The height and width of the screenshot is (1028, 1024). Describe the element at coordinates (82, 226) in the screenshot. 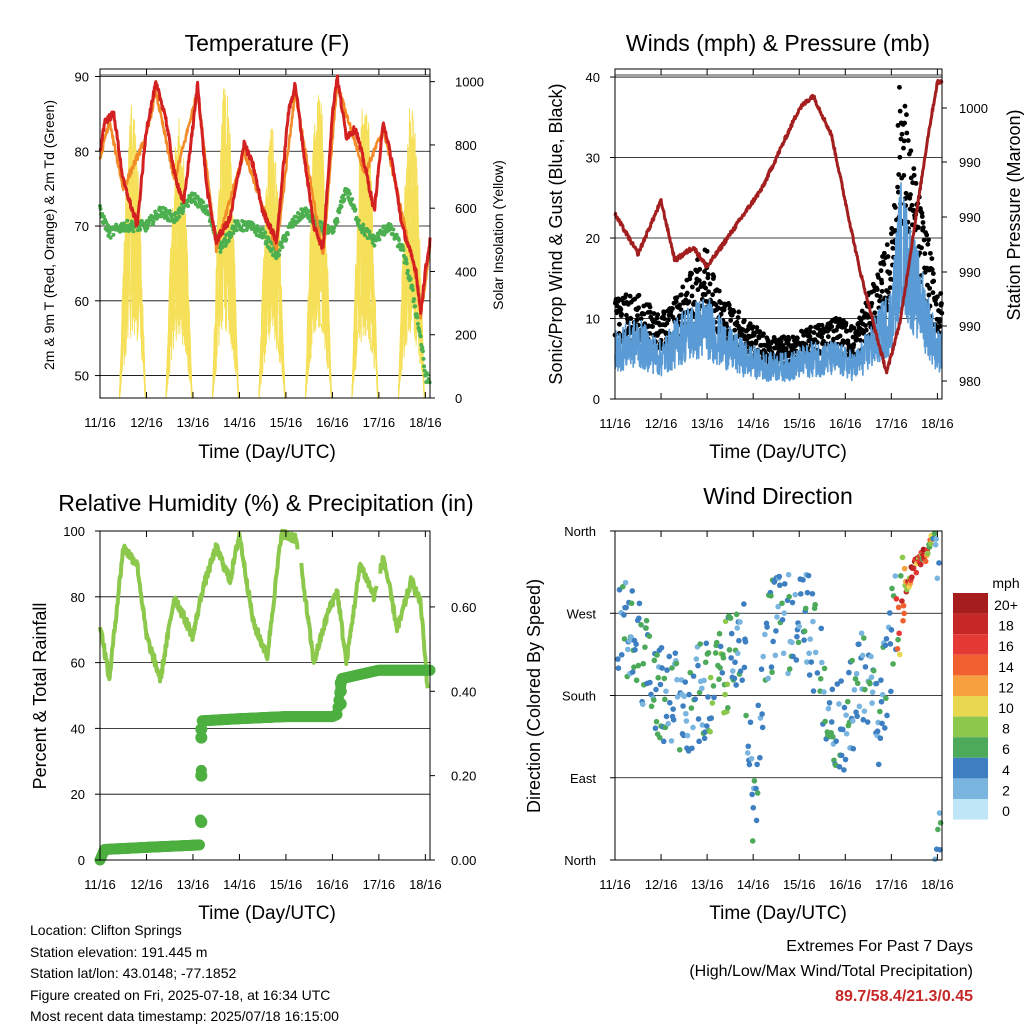

I see `y-tick-label: 70` at that location.